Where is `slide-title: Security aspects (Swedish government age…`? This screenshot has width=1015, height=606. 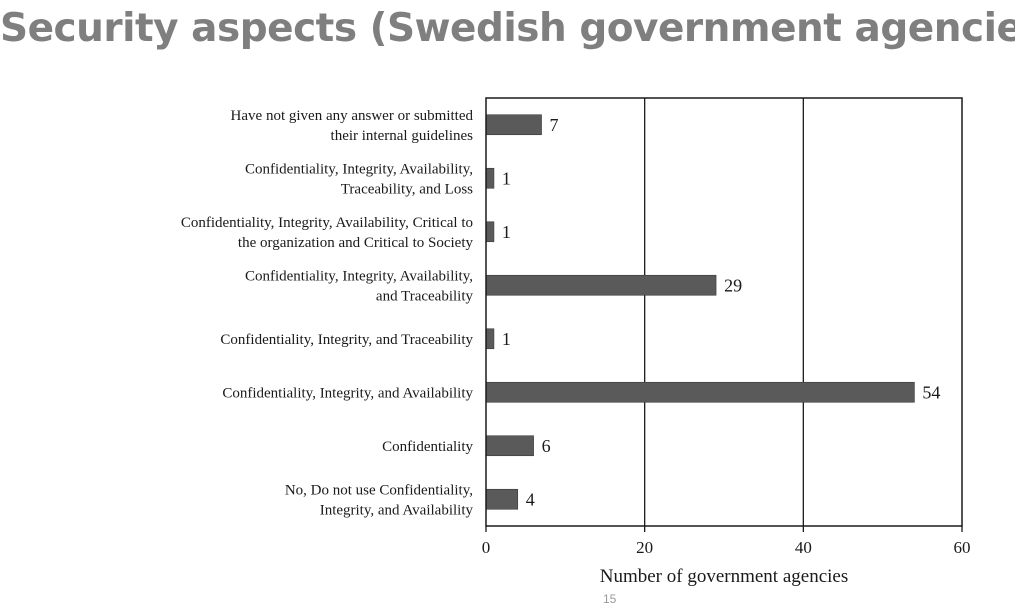 slide-title: Security aspects (Swedish government age… is located at coordinates (507, 28).